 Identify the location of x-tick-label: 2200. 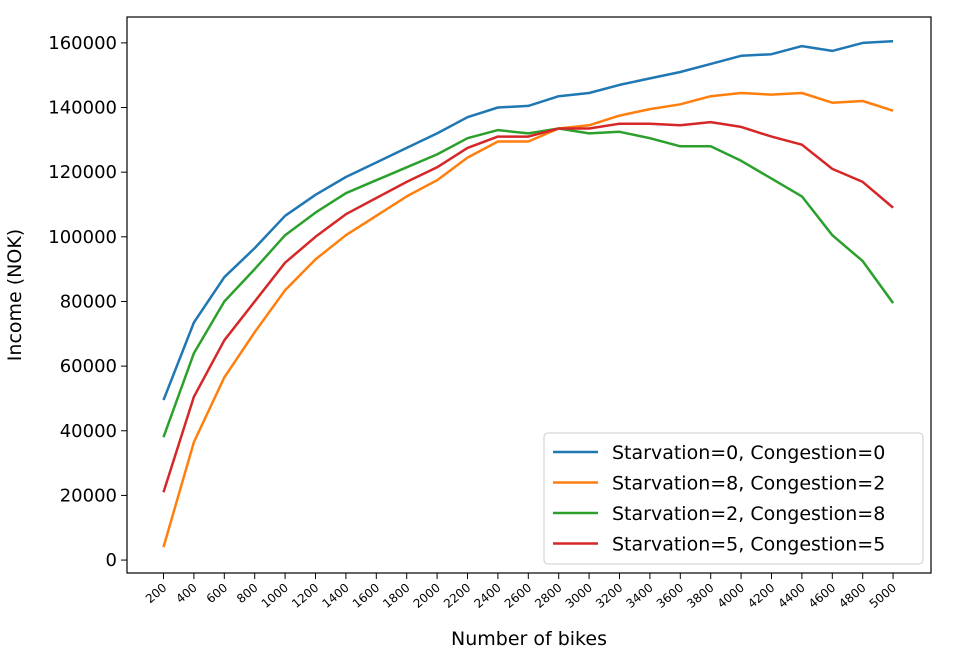
(457, 596).